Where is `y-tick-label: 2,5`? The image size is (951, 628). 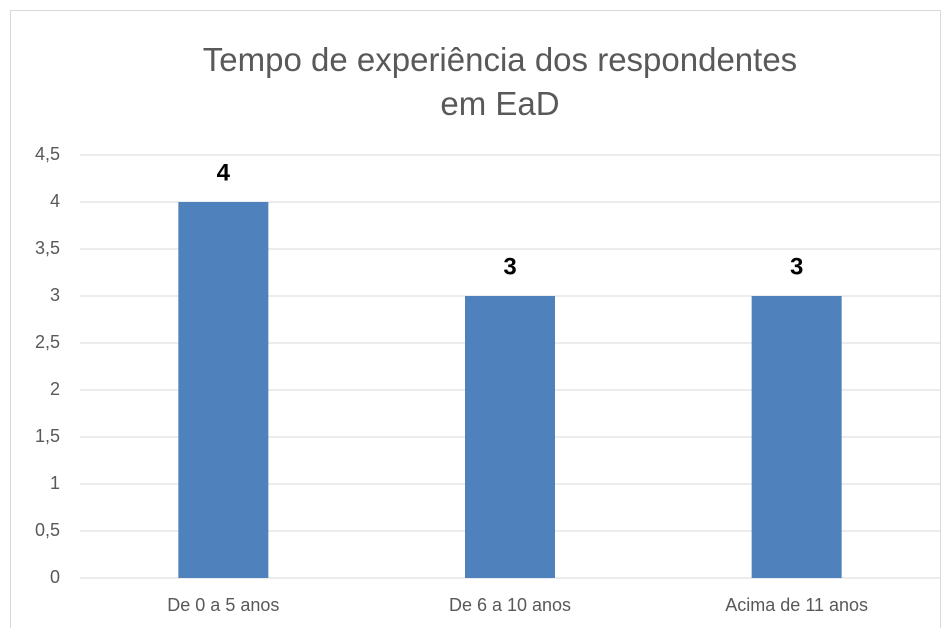 y-tick-label: 2,5 is located at coordinates (47, 342).